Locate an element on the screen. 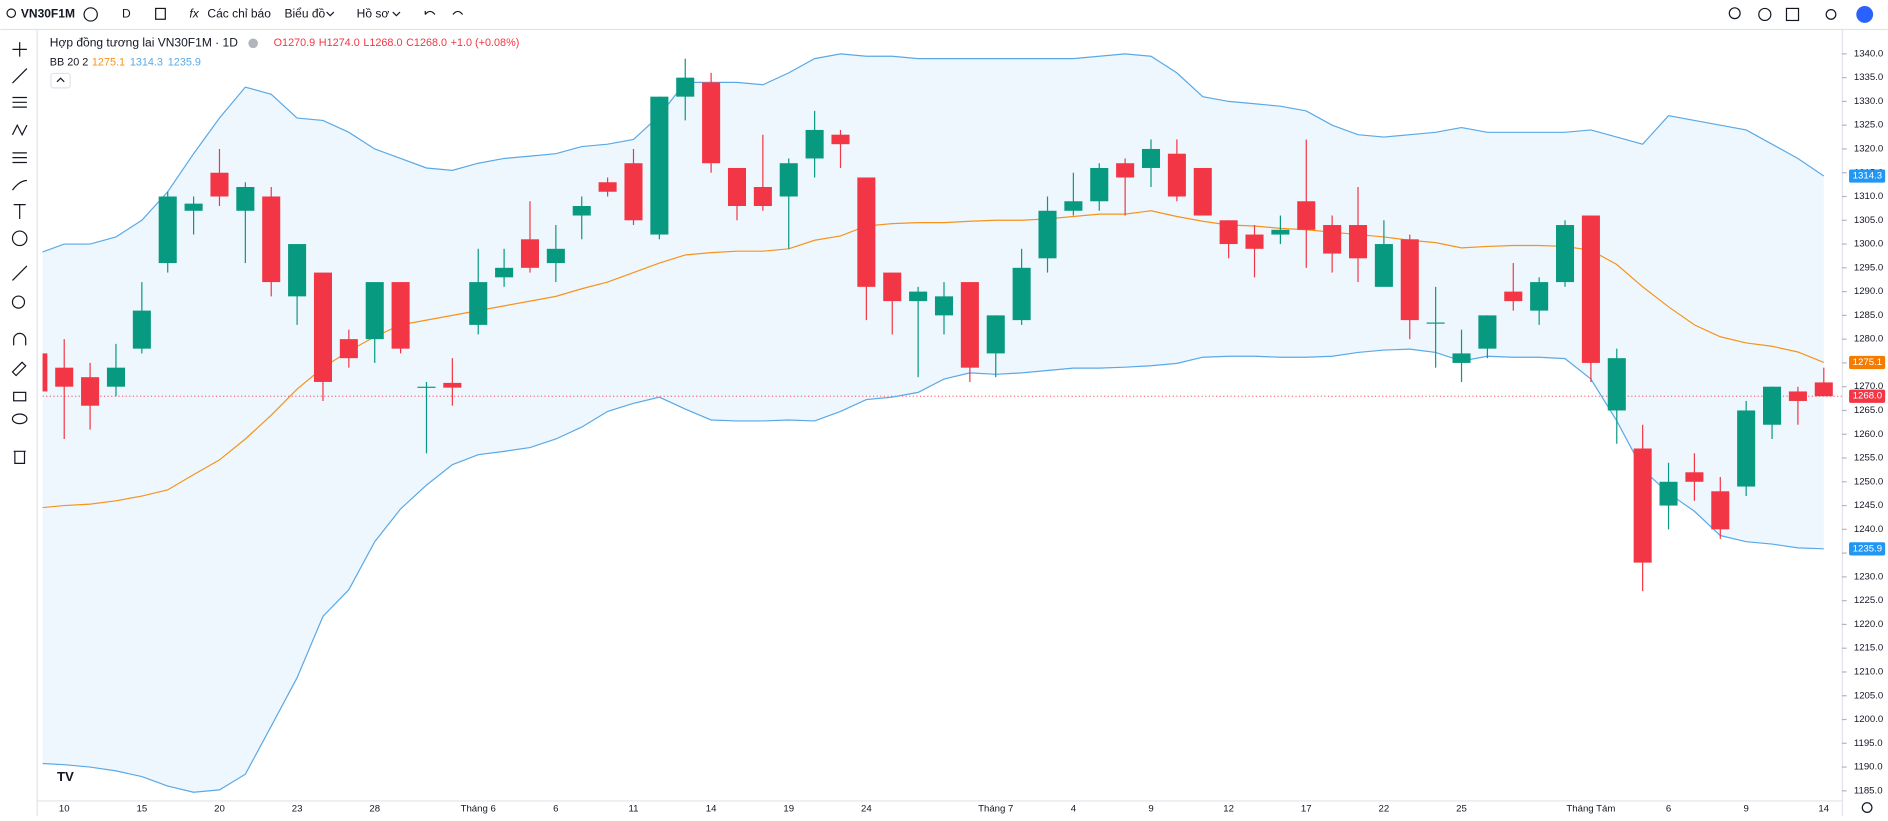  lock-tool is located at coordinates (20, 396).